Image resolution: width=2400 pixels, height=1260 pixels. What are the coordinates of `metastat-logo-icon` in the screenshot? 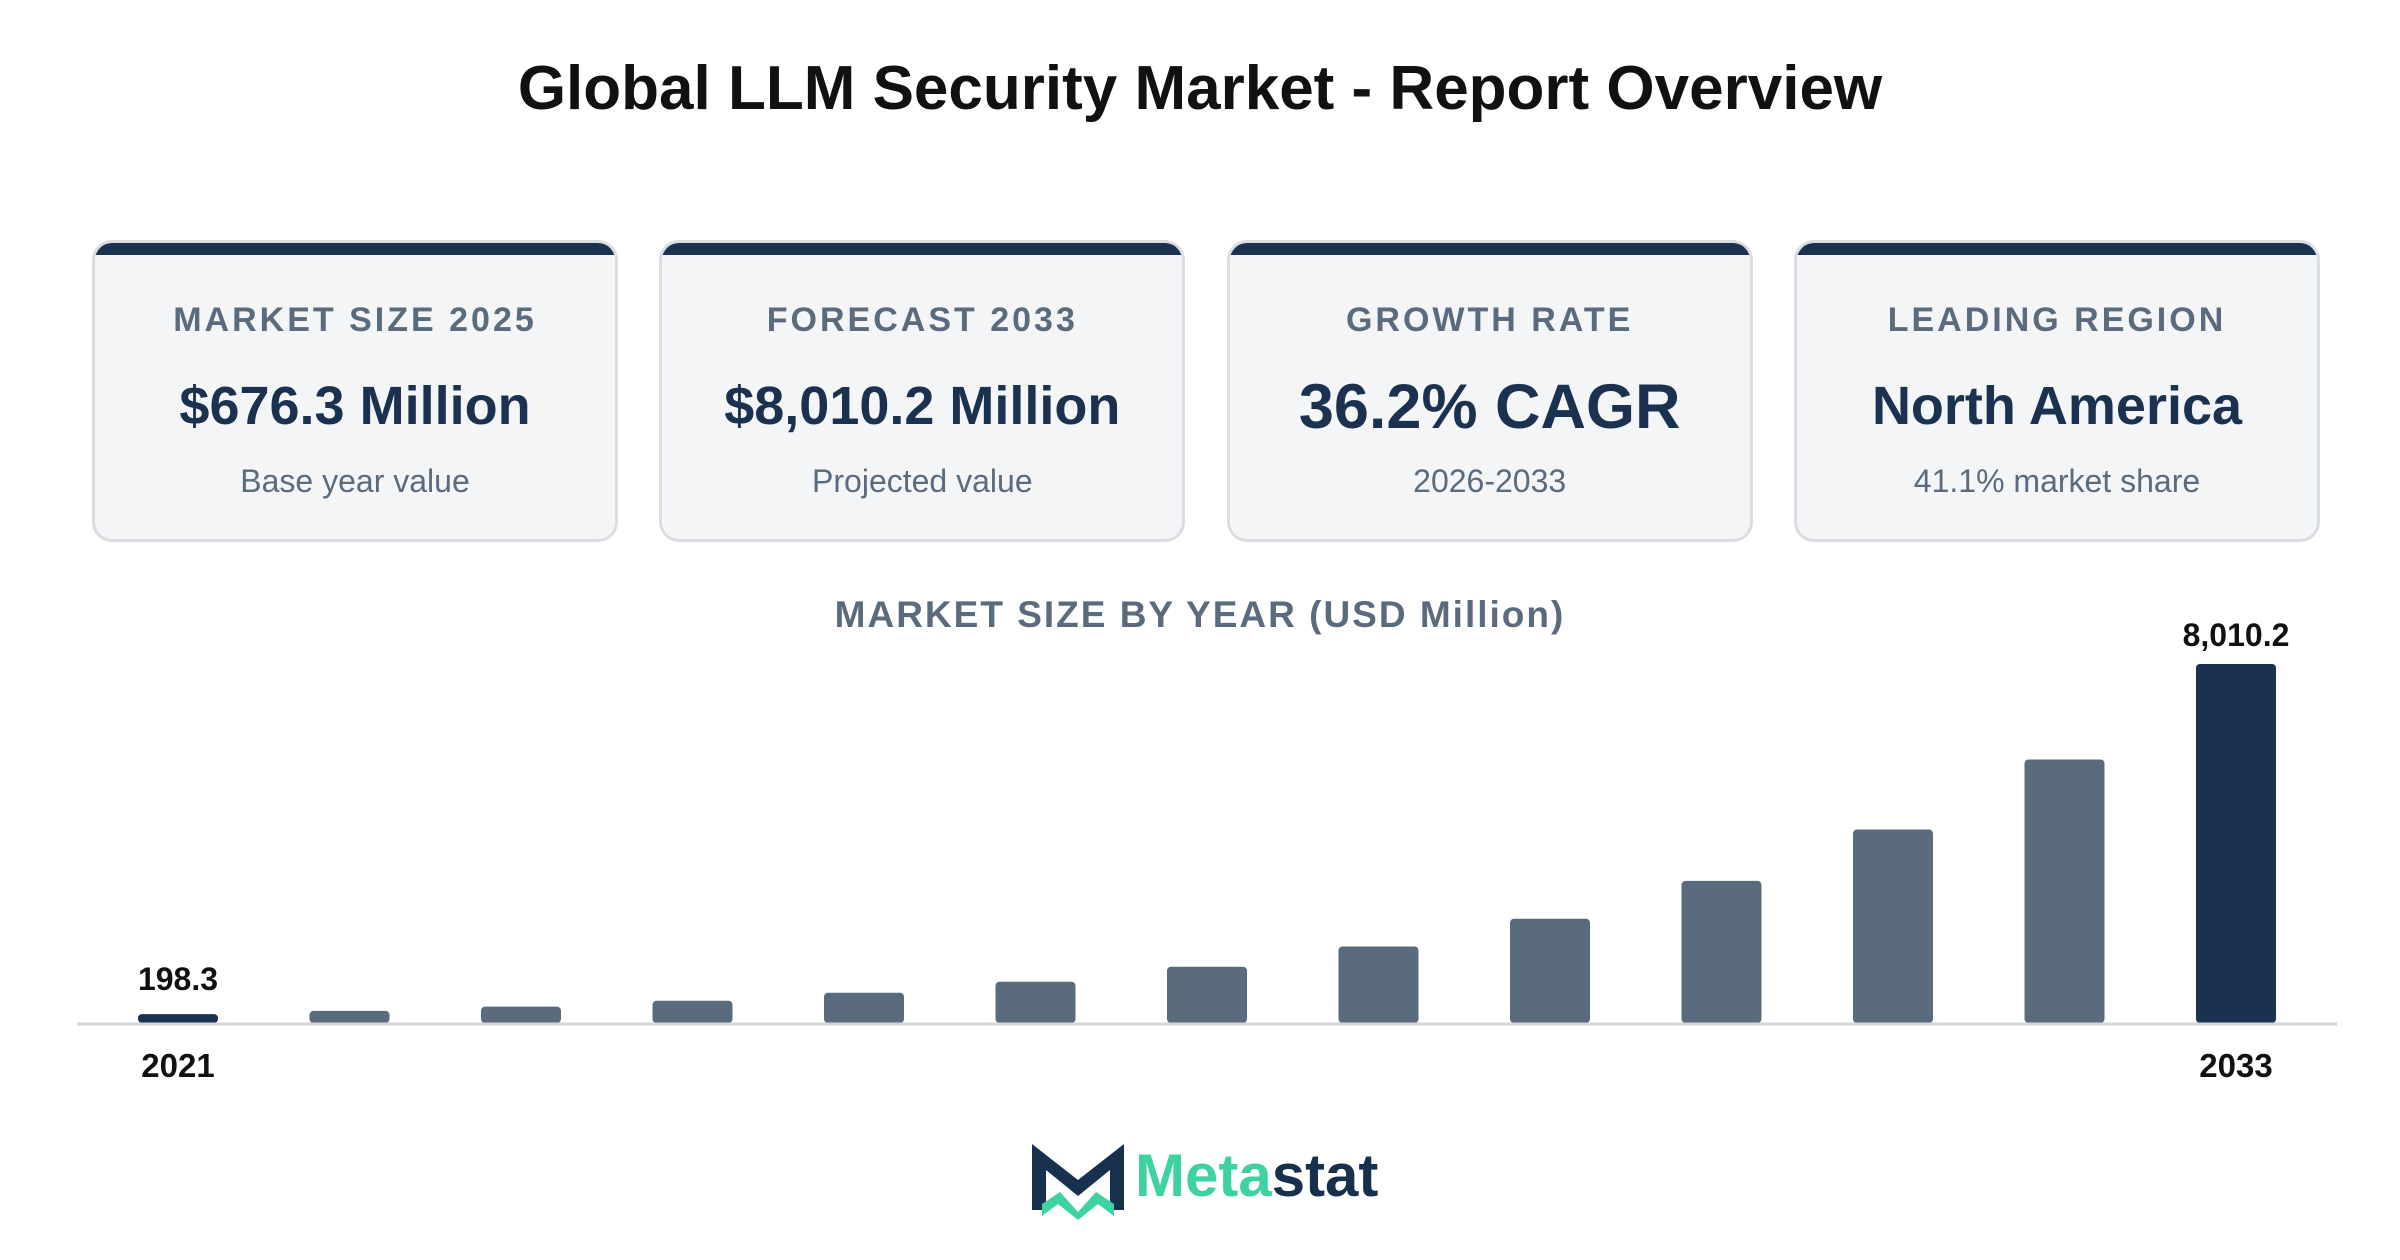 It's located at (1078, 1182).